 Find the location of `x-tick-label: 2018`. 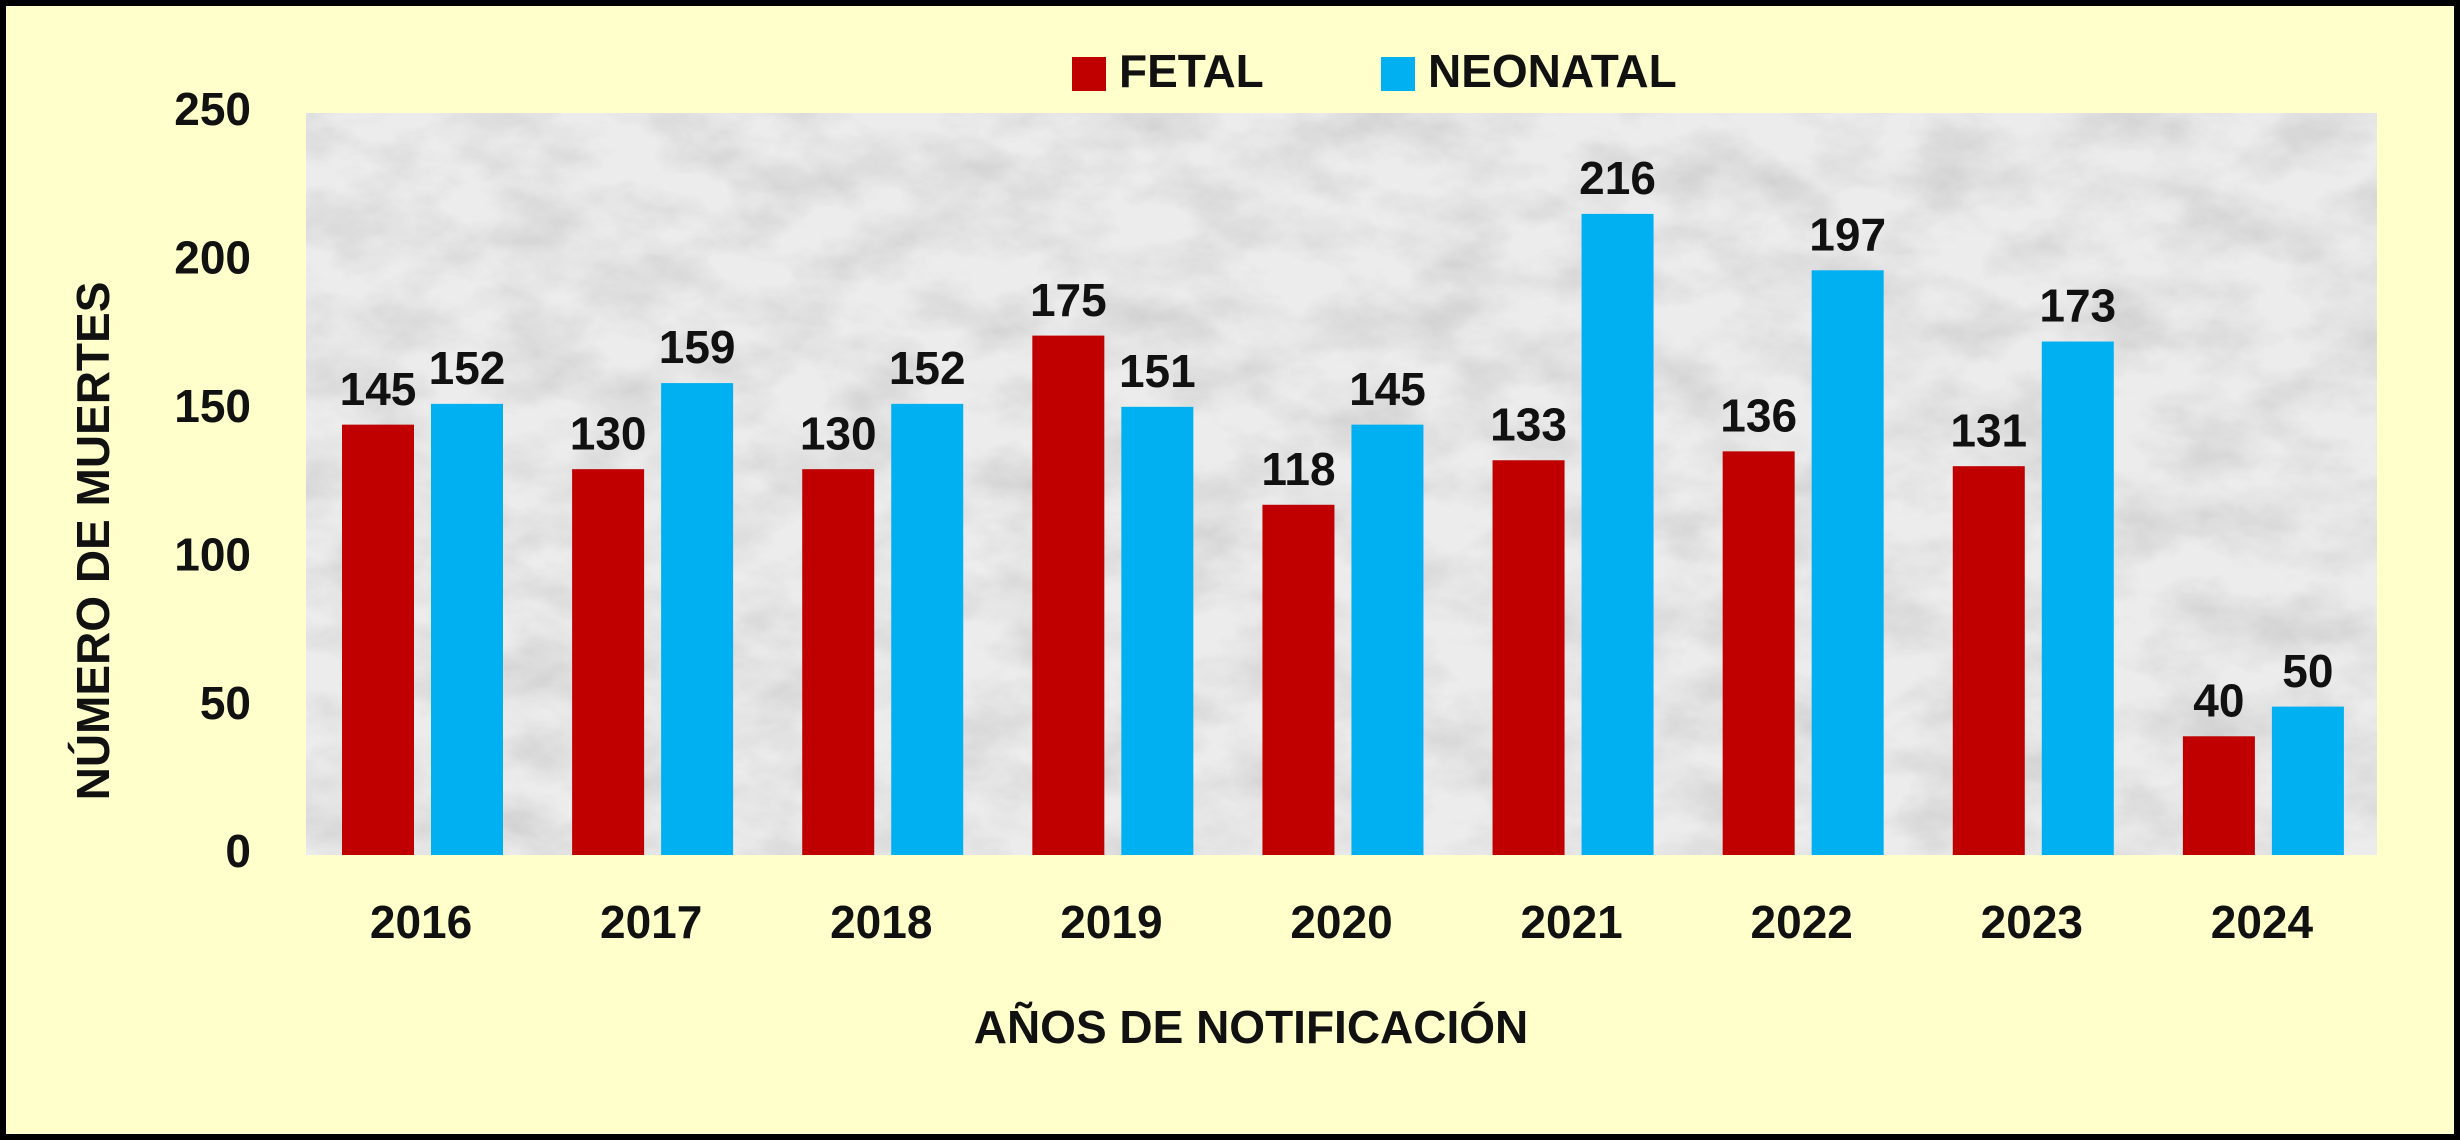

x-tick-label: 2018 is located at coordinates (881, 922).